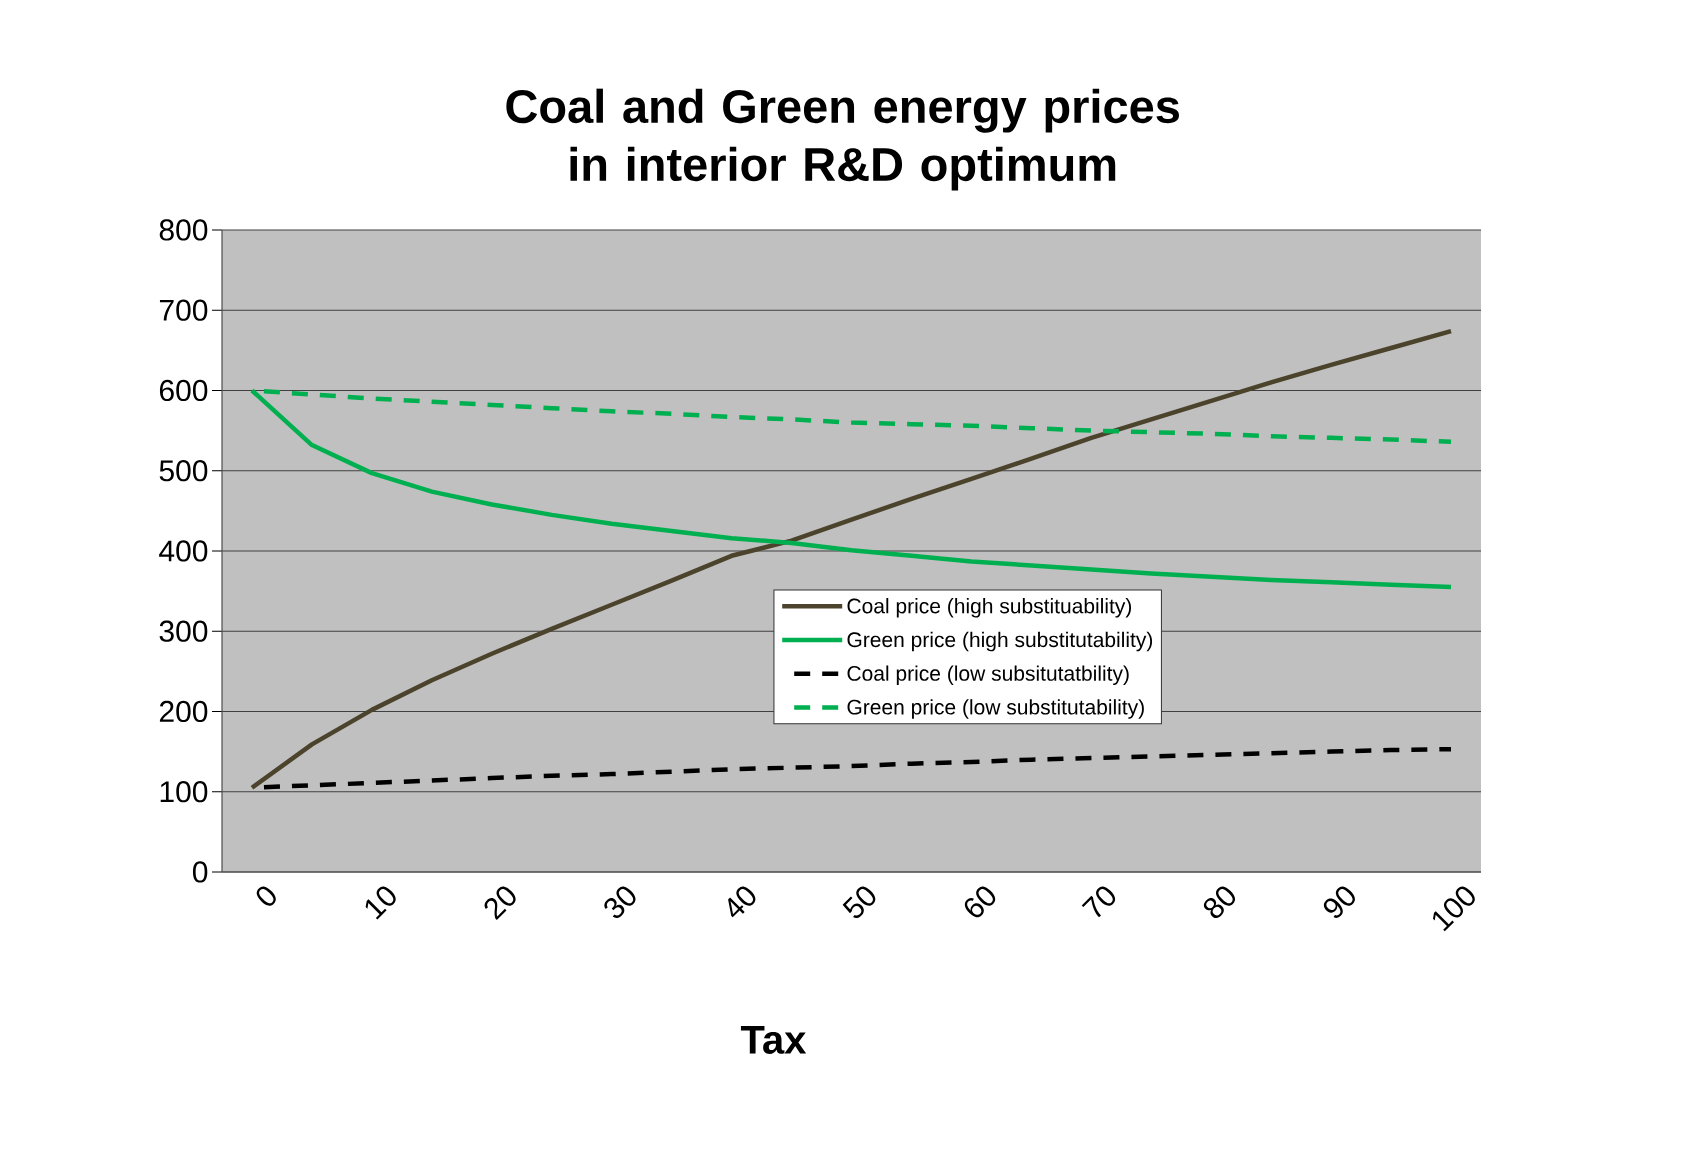 Image resolution: width=1681 pixels, height=1175 pixels. Describe the element at coordinates (184, 792) in the screenshot. I see `y-tick-label: 100` at that location.